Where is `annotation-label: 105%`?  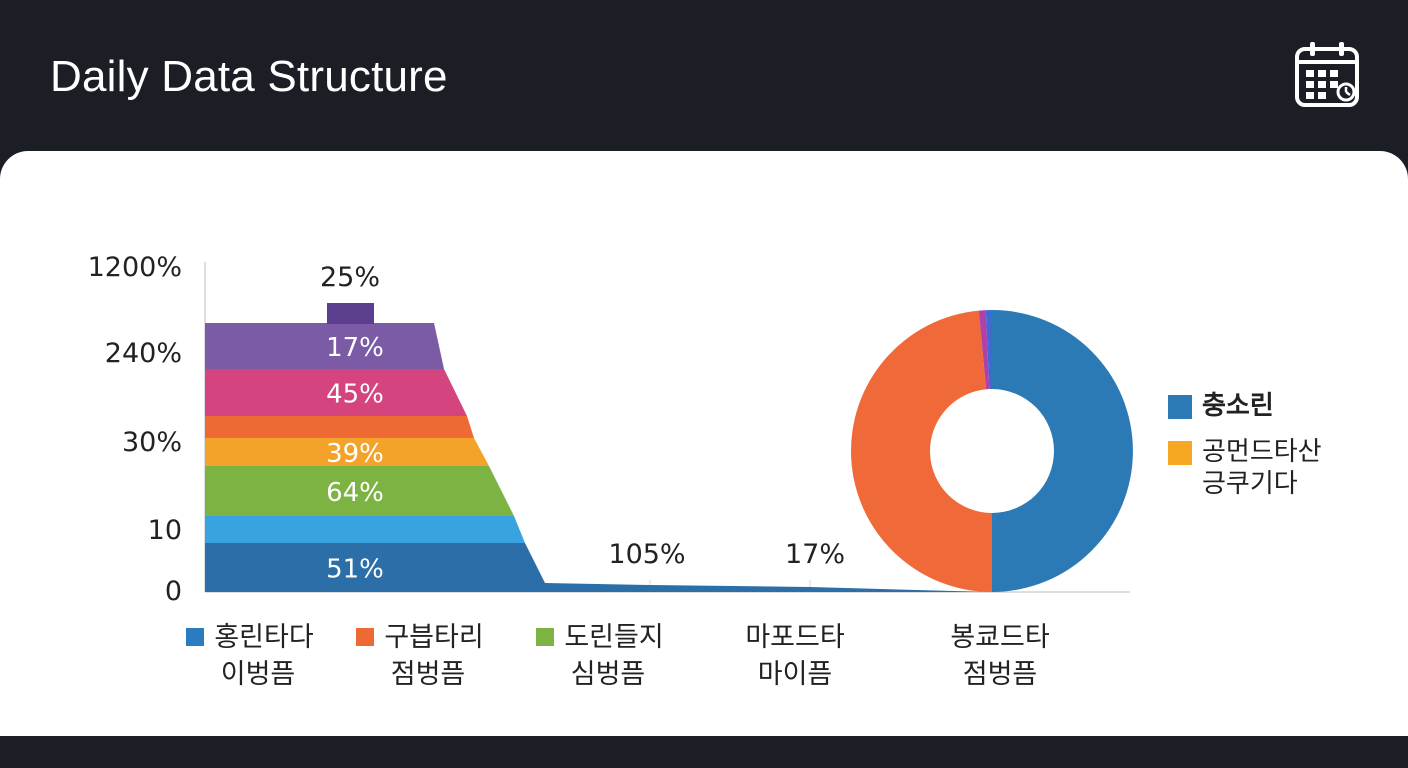 annotation-label: 105% is located at coordinates (646, 554).